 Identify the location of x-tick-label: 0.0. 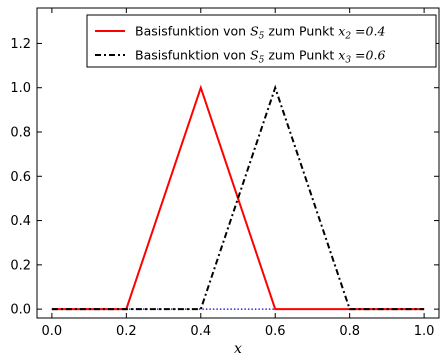
(52, 331).